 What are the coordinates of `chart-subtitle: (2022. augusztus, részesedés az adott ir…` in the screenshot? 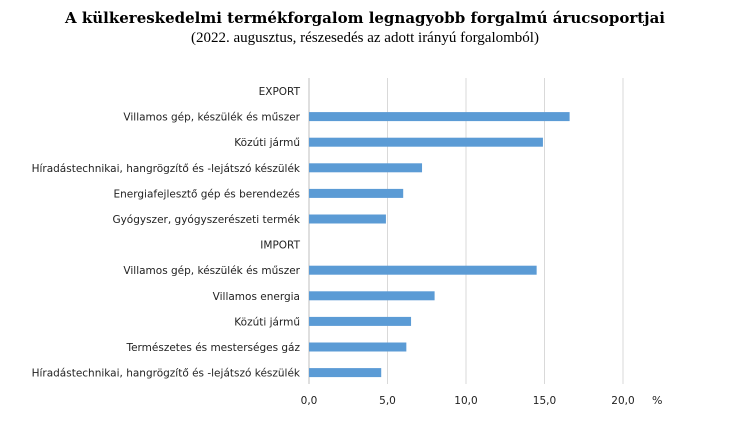 It's located at (365, 38).